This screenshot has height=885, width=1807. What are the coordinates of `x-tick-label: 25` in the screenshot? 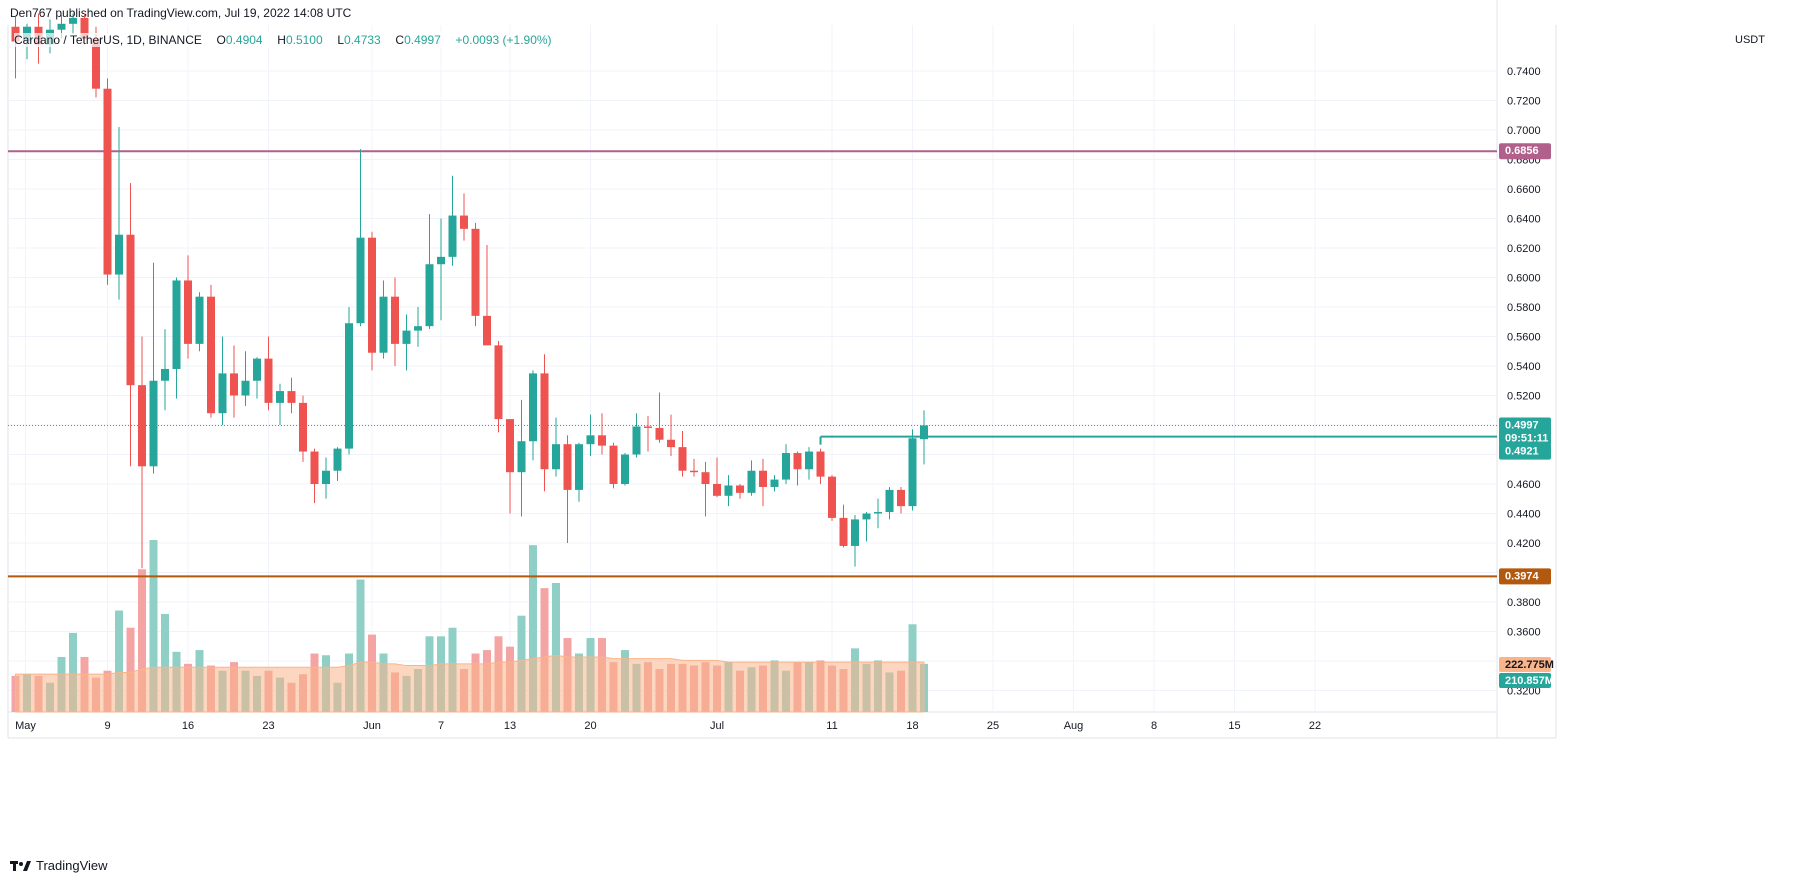 It's located at (993, 726).